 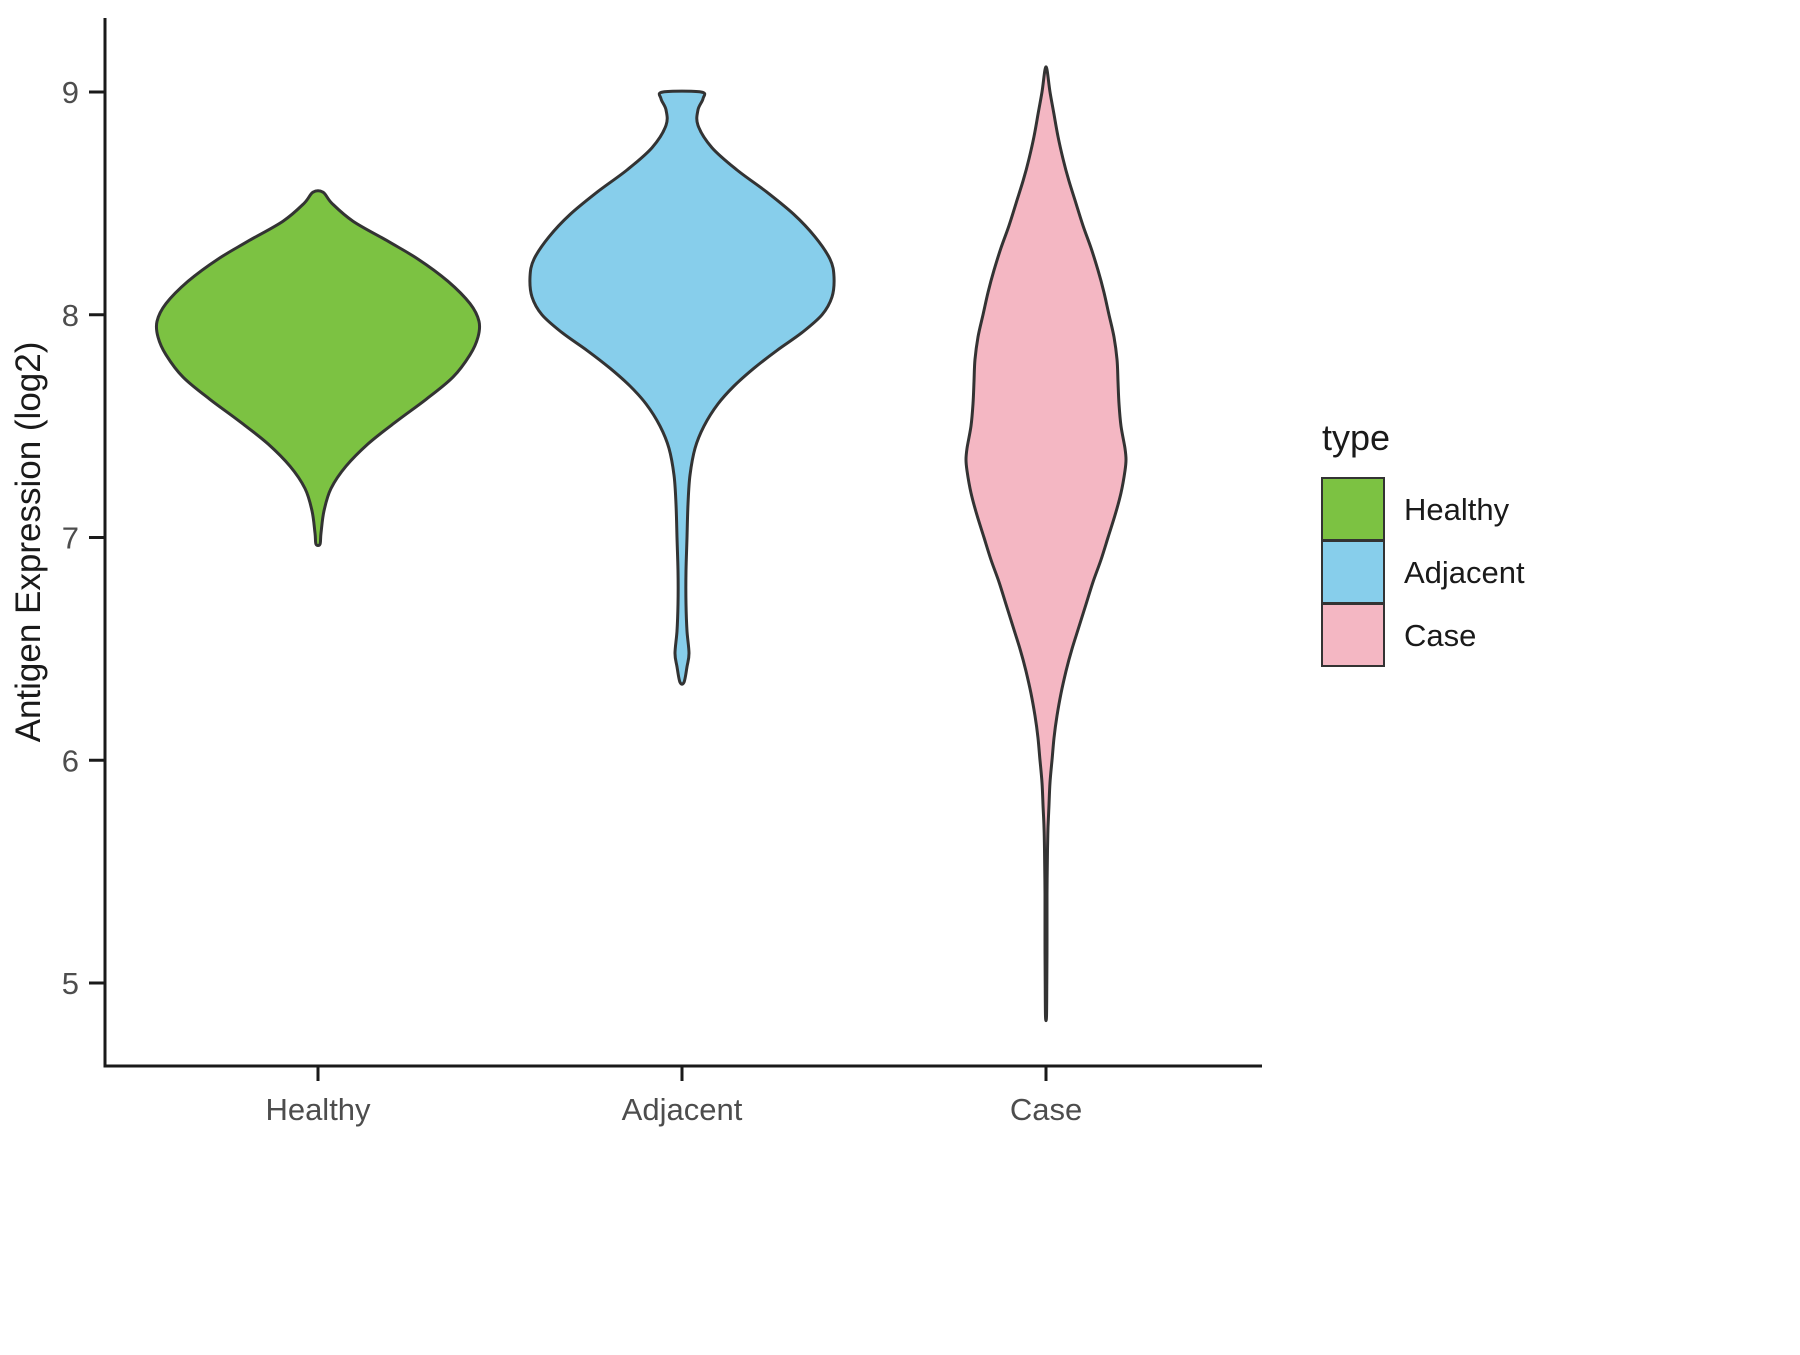 I want to click on violin-case, so click(x=1046, y=544).